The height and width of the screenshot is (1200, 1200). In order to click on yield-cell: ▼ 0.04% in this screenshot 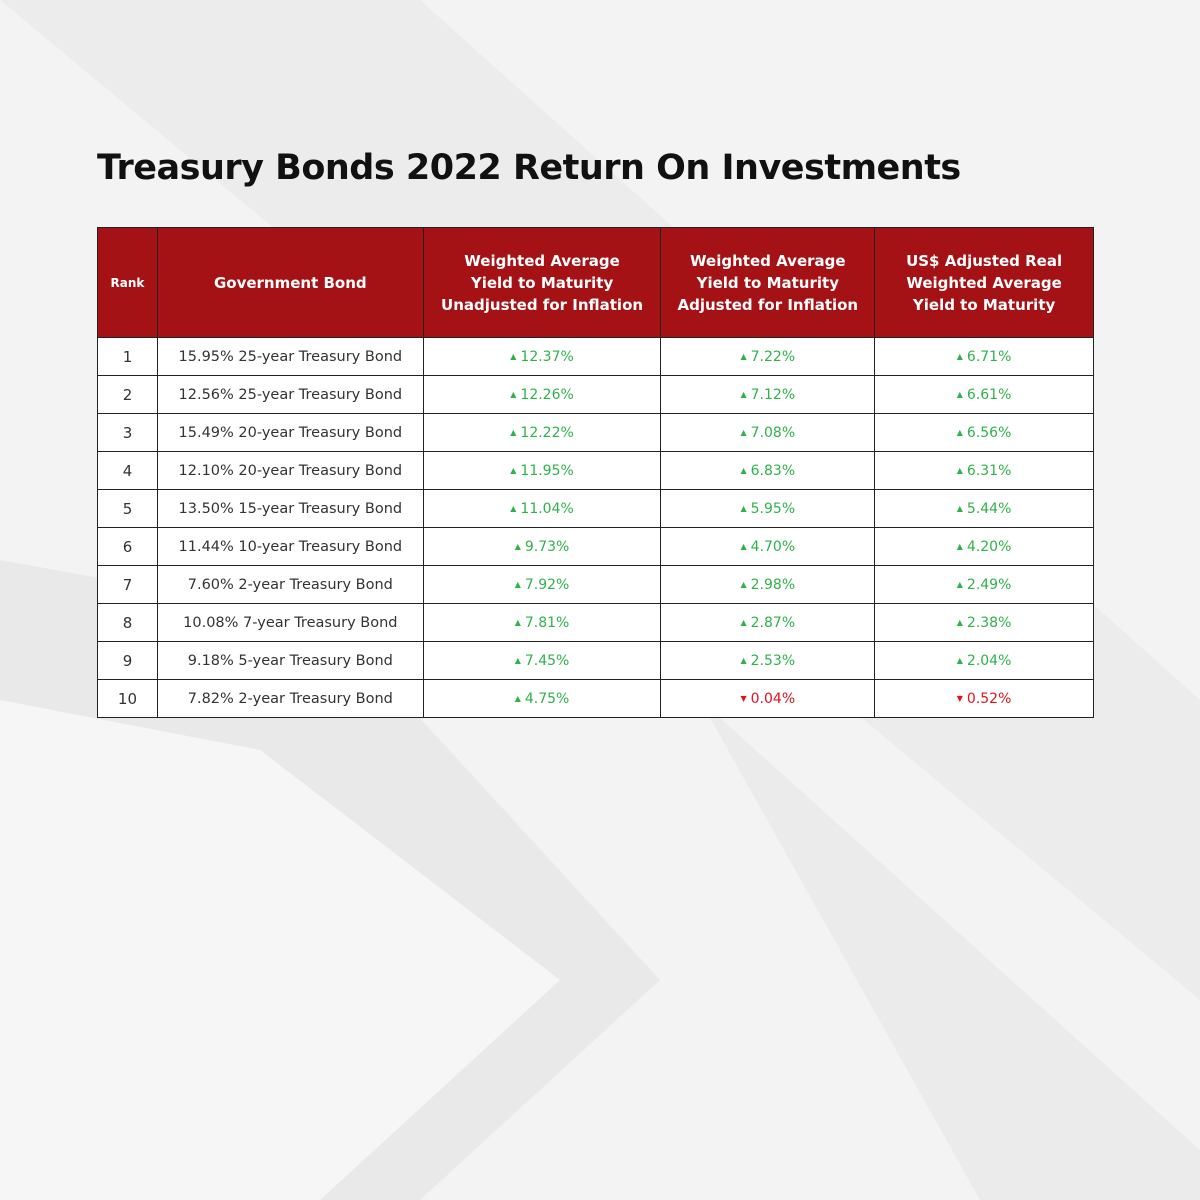, I will do `click(768, 698)`.